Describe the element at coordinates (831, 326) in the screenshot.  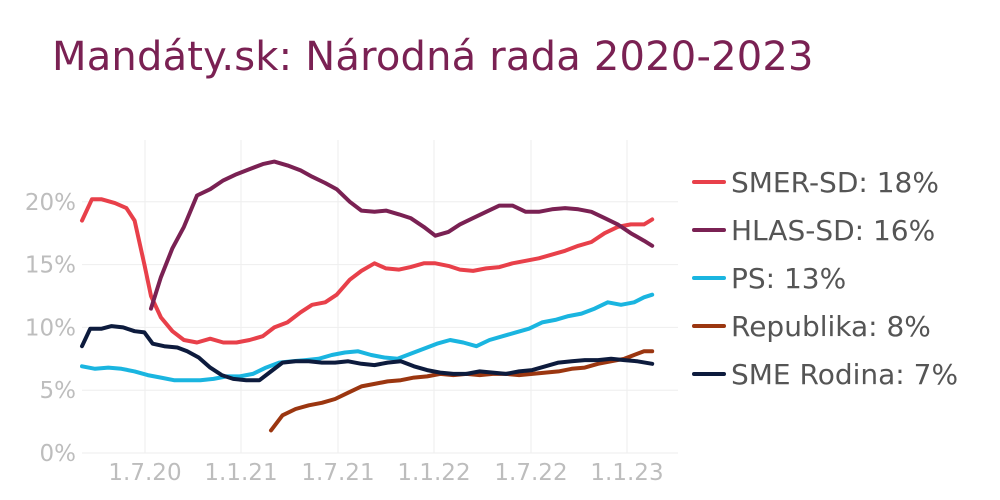
I see `legend-label: Republika: 8%` at that location.